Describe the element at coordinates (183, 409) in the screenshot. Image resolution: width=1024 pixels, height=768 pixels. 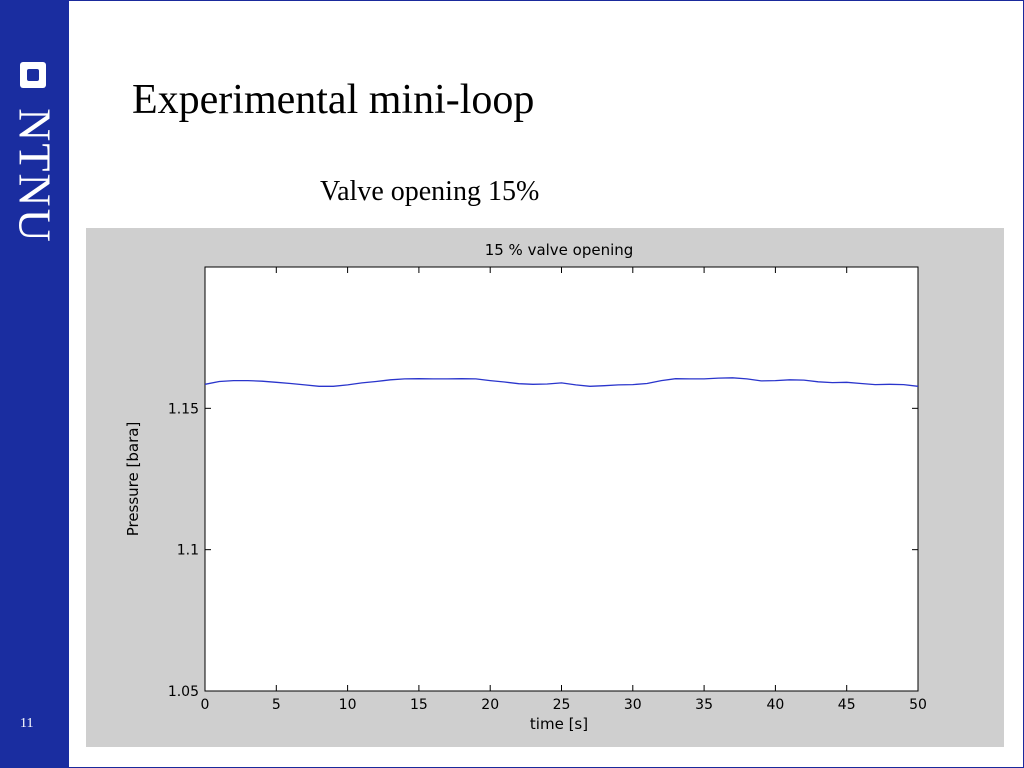
I see `y-tick-label: 1.15` at that location.